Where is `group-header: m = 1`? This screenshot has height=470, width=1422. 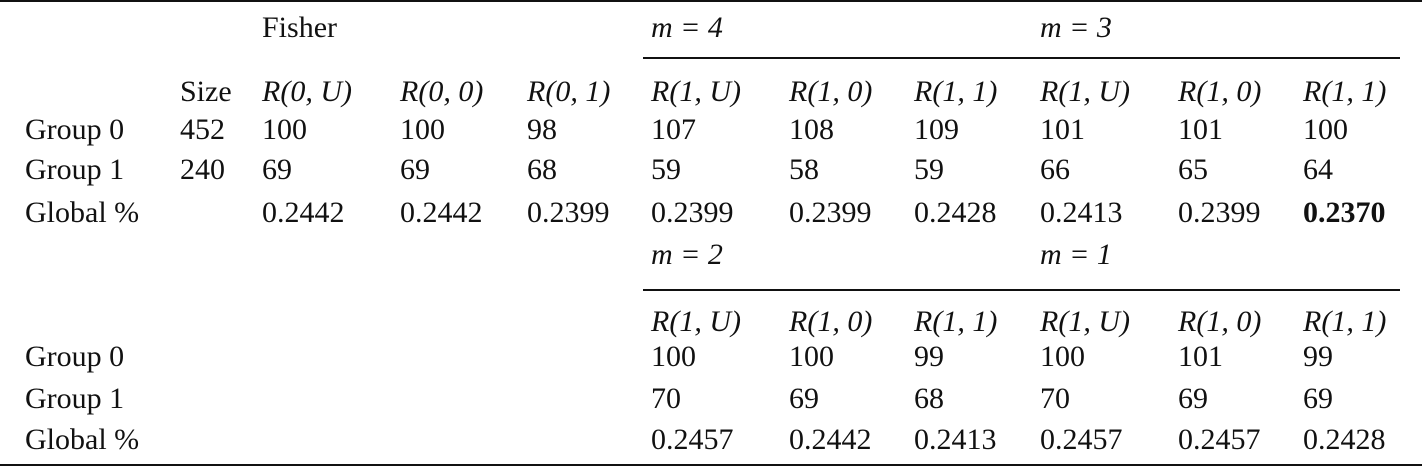 group-header: m = 1 is located at coordinates (1076, 254).